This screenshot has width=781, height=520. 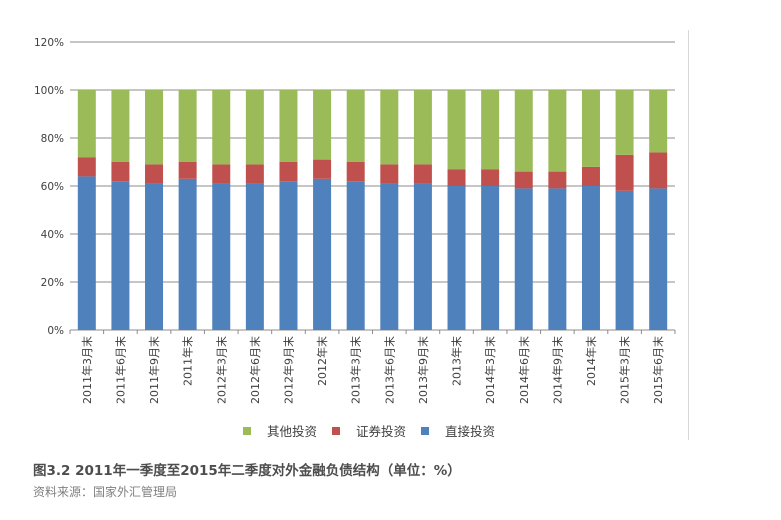 What do you see at coordinates (154, 370) in the screenshot?
I see `x-tick-label: 2011年9月末` at bounding box center [154, 370].